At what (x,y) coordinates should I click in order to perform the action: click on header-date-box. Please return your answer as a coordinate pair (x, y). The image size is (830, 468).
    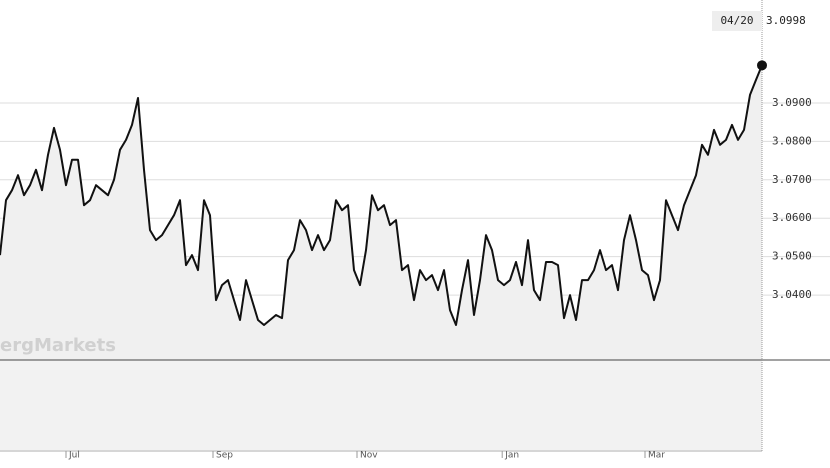
    Looking at the image, I should click on (737, 21).